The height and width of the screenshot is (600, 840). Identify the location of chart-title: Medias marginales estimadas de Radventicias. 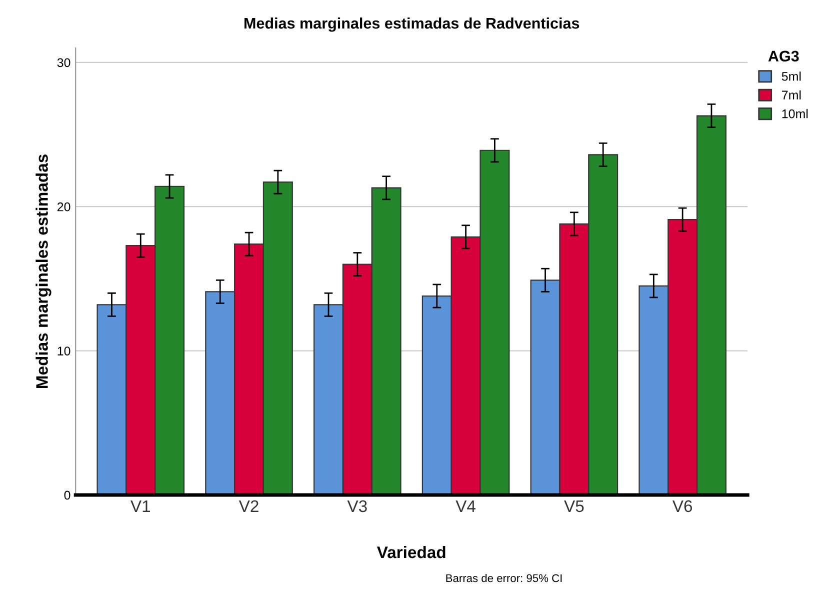
(412, 24).